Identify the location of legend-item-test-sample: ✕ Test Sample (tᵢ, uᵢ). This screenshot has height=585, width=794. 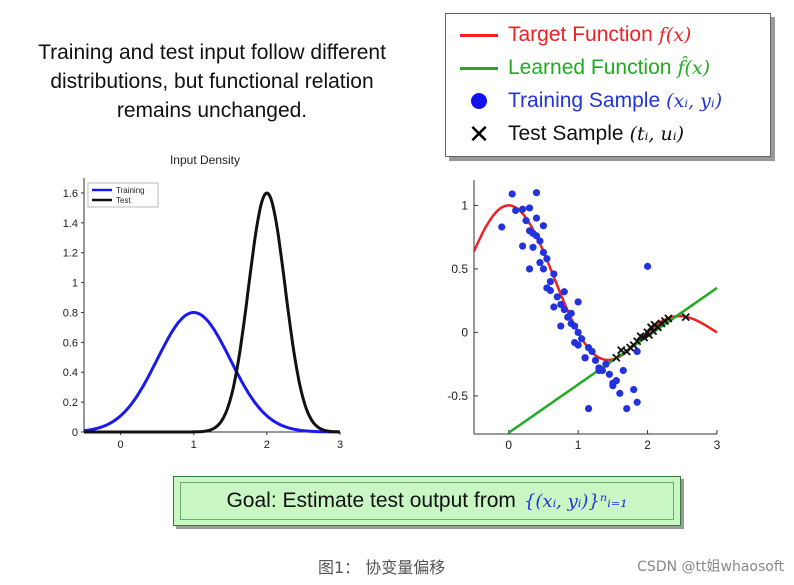
(608, 134).